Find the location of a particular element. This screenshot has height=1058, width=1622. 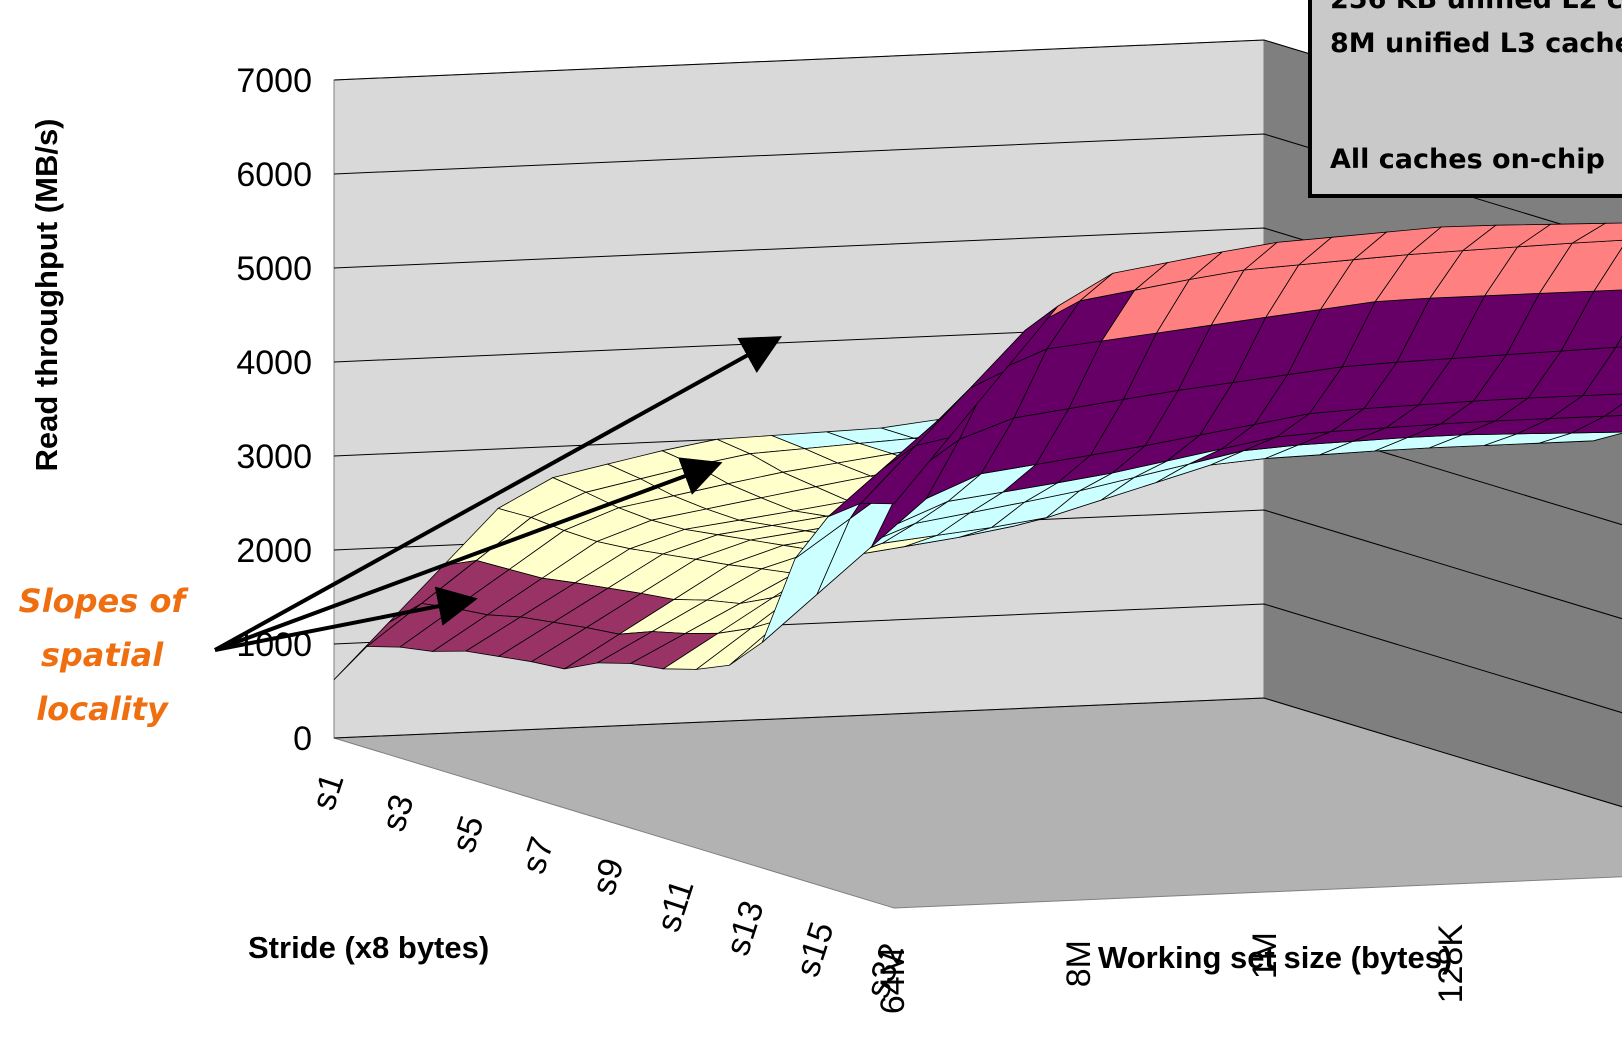

stride-tick-label: s13 is located at coordinates (745, 928).